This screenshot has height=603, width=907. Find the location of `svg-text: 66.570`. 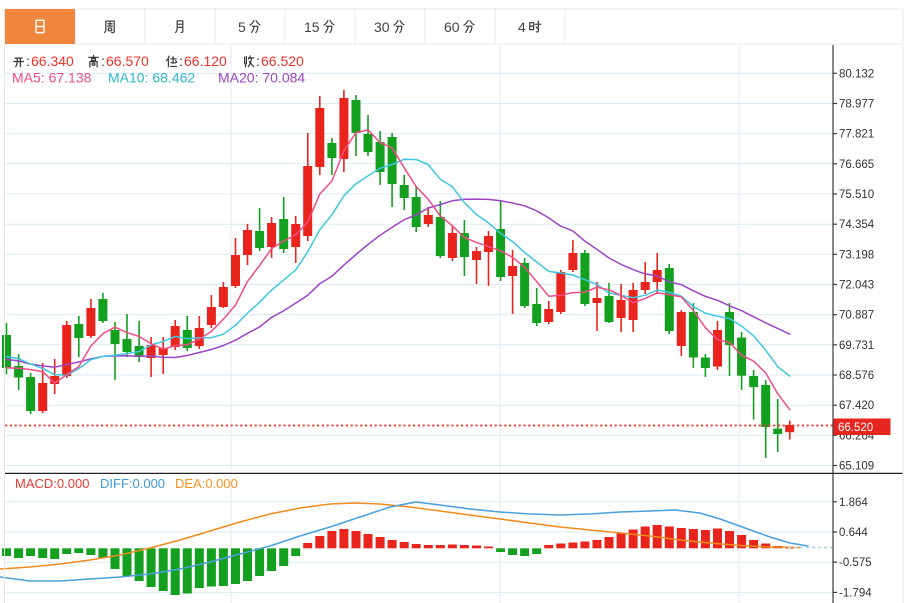

svg-text: 66.570 is located at coordinates (127, 61).